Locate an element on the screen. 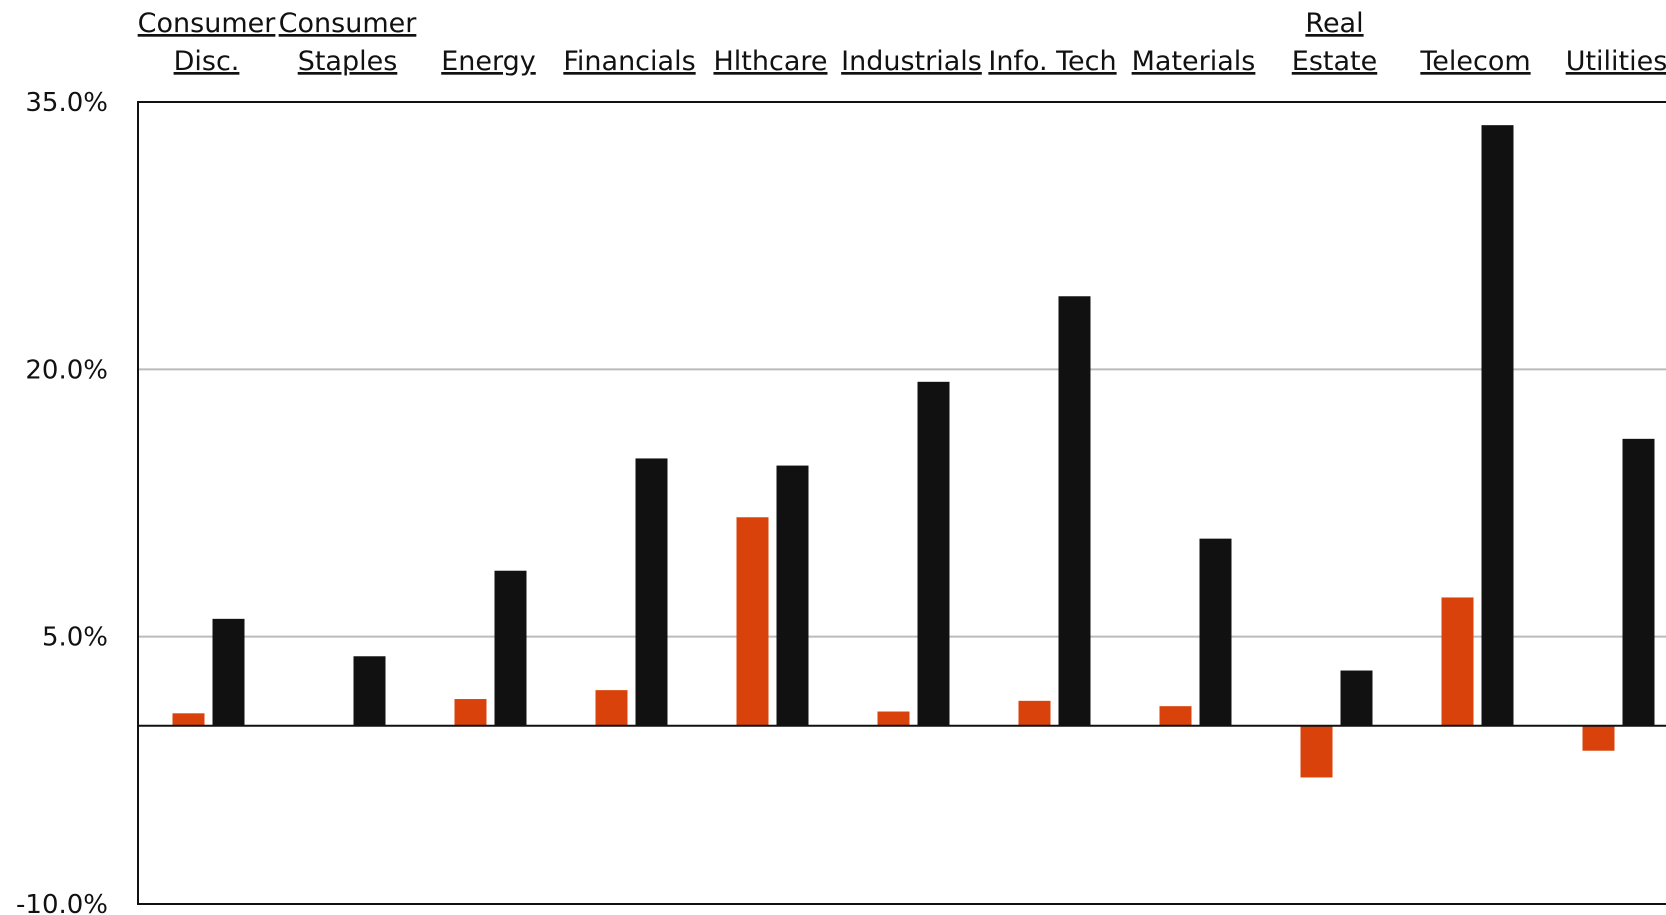  y-tick-label: -10.0% is located at coordinates (62, 902).